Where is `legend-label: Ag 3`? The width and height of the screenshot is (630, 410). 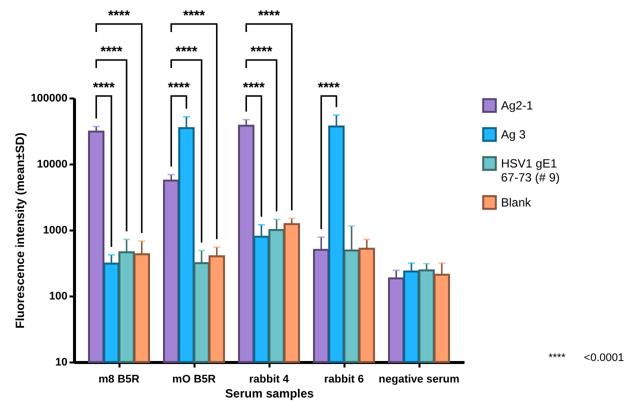 legend-label: Ag 3 is located at coordinates (513, 135).